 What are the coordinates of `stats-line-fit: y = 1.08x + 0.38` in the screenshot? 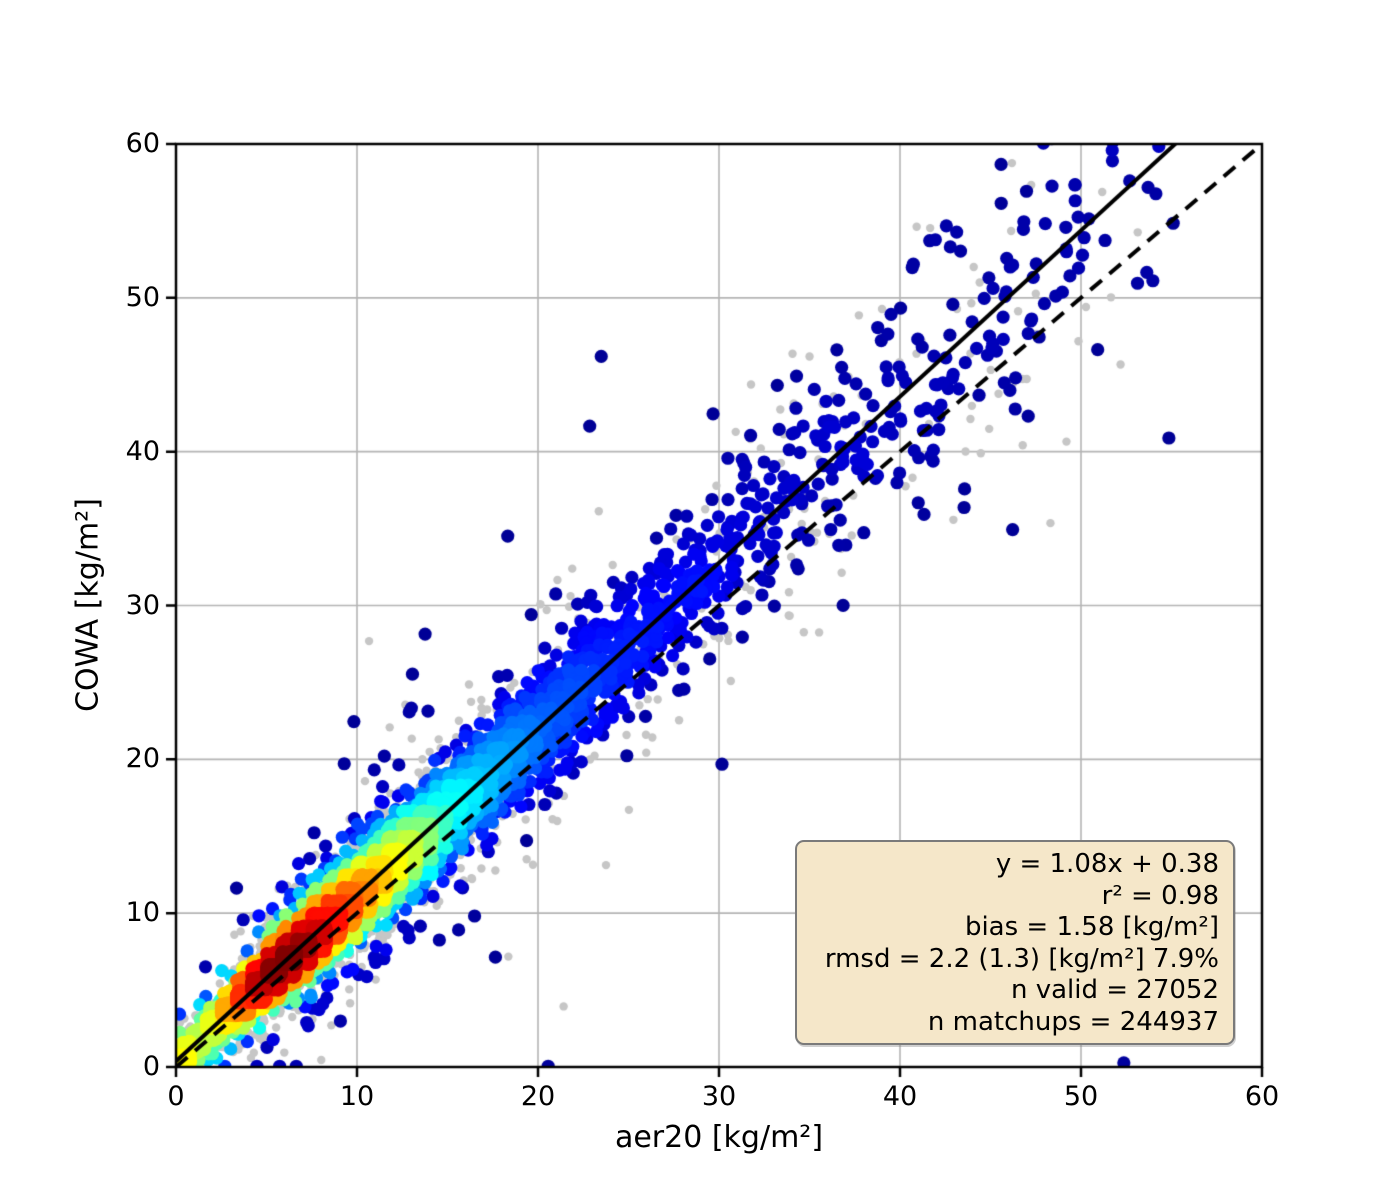 It's located at (1107, 864).